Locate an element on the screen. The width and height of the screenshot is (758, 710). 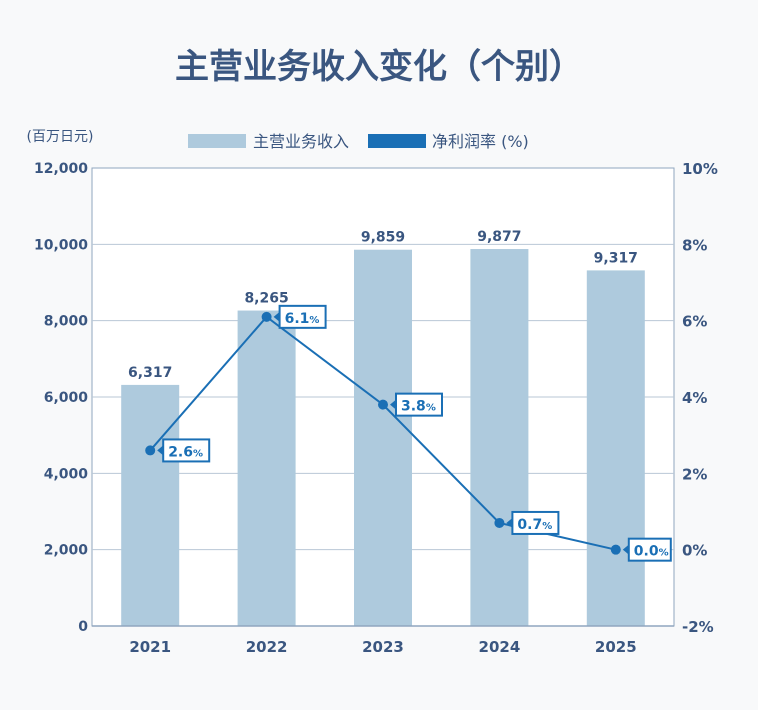
left-tick-label: 0 is located at coordinates (83, 627).